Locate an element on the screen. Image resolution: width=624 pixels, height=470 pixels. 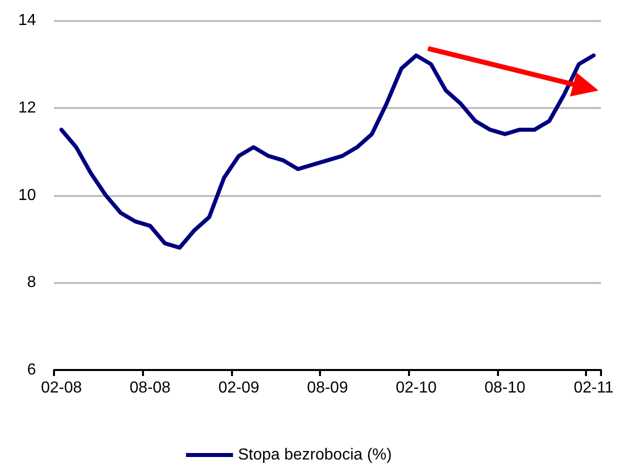
x-tick-label: 02-11 is located at coordinates (594, 388).